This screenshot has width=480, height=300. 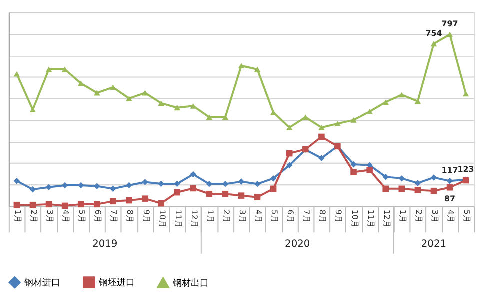 I want to click on x-tick-label: 9月, so click(x=339, y=216).